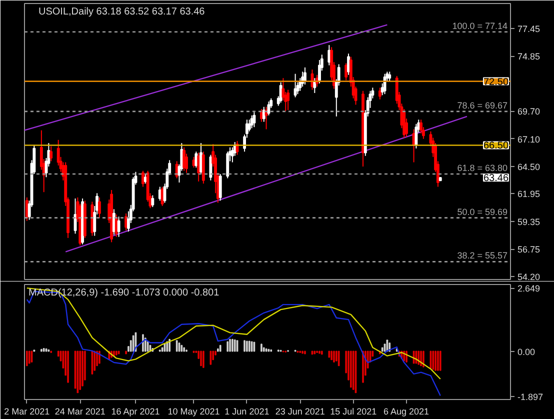  I want to click on ref-line-label: 78.6 = 69.67, so click(482, 105).